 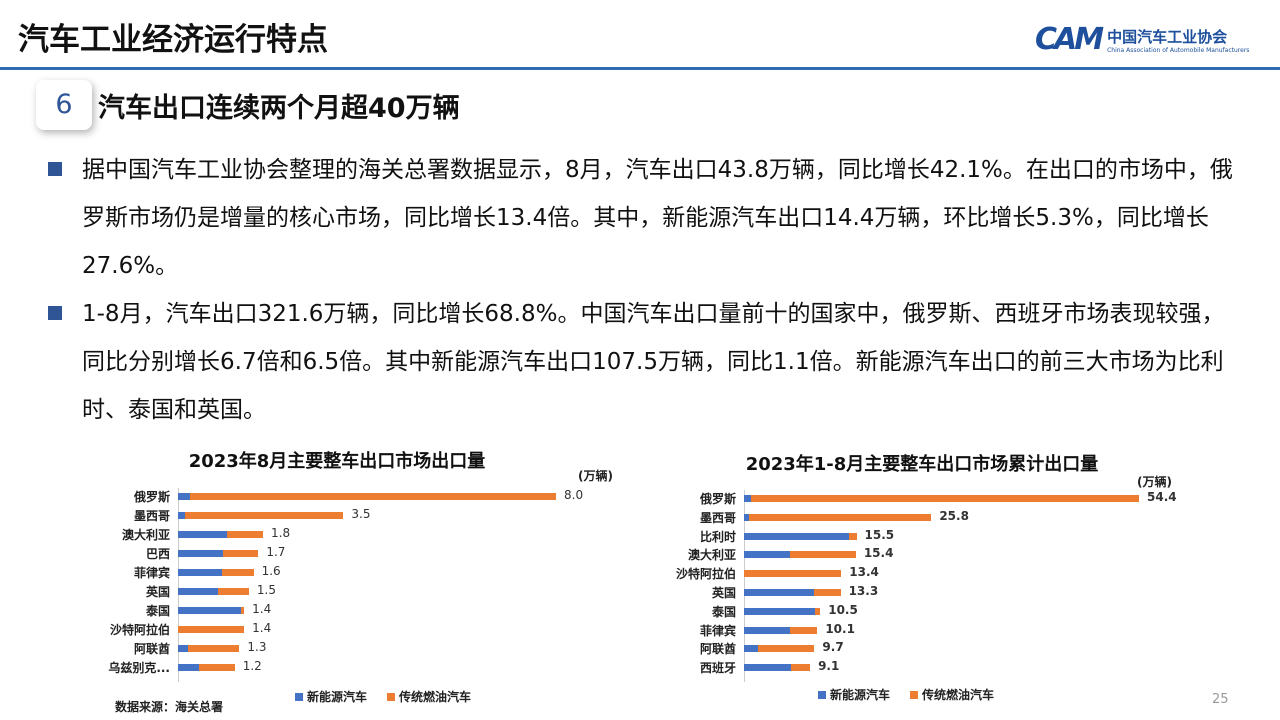 What do you see at coordinates (276, 552) in the screenshot?
I see `total-label: 1.7` at bounding box center [276, 552].